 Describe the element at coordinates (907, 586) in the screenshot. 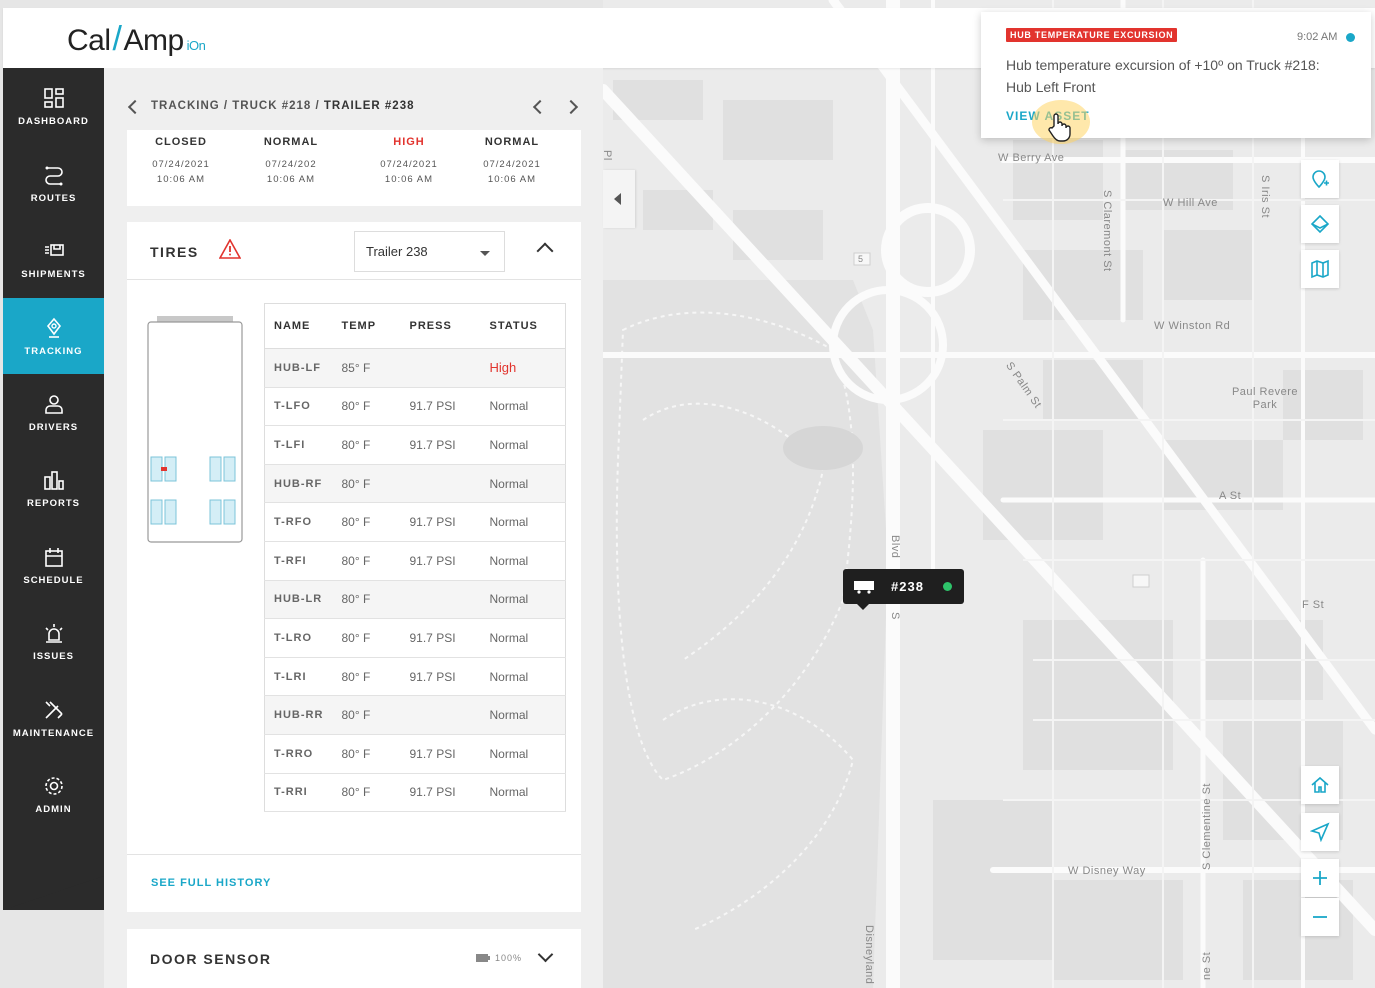

I see `asset-marker-label: #238` at that location.